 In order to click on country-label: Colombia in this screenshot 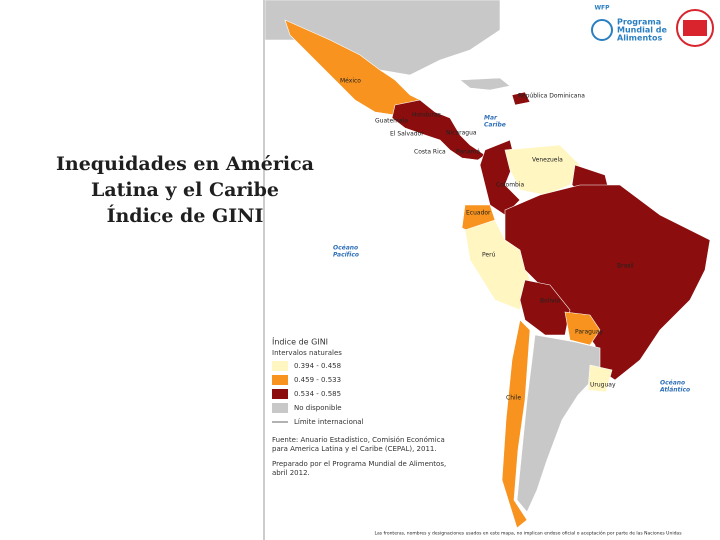, I will do `click(510, 185)`.